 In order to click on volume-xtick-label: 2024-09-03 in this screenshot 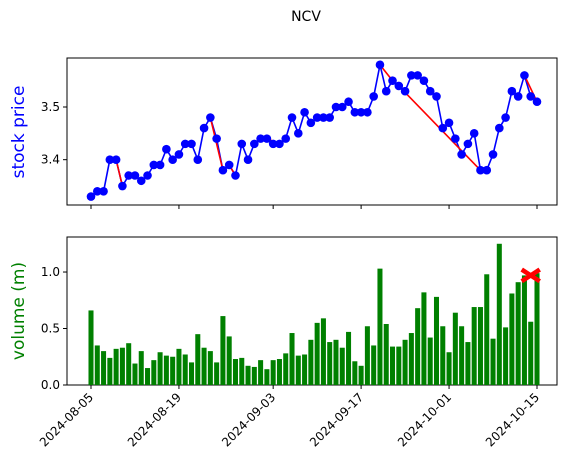, I will do `click(248, 419)`.